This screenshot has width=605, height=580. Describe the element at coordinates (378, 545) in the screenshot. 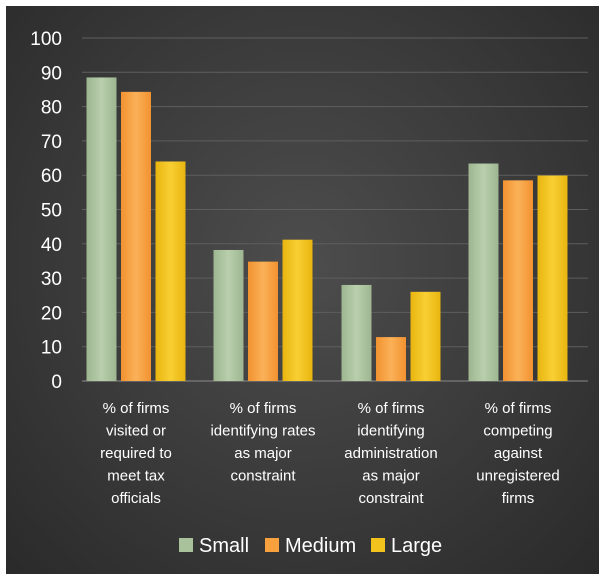

I see `legend-swatch-large` at that location.